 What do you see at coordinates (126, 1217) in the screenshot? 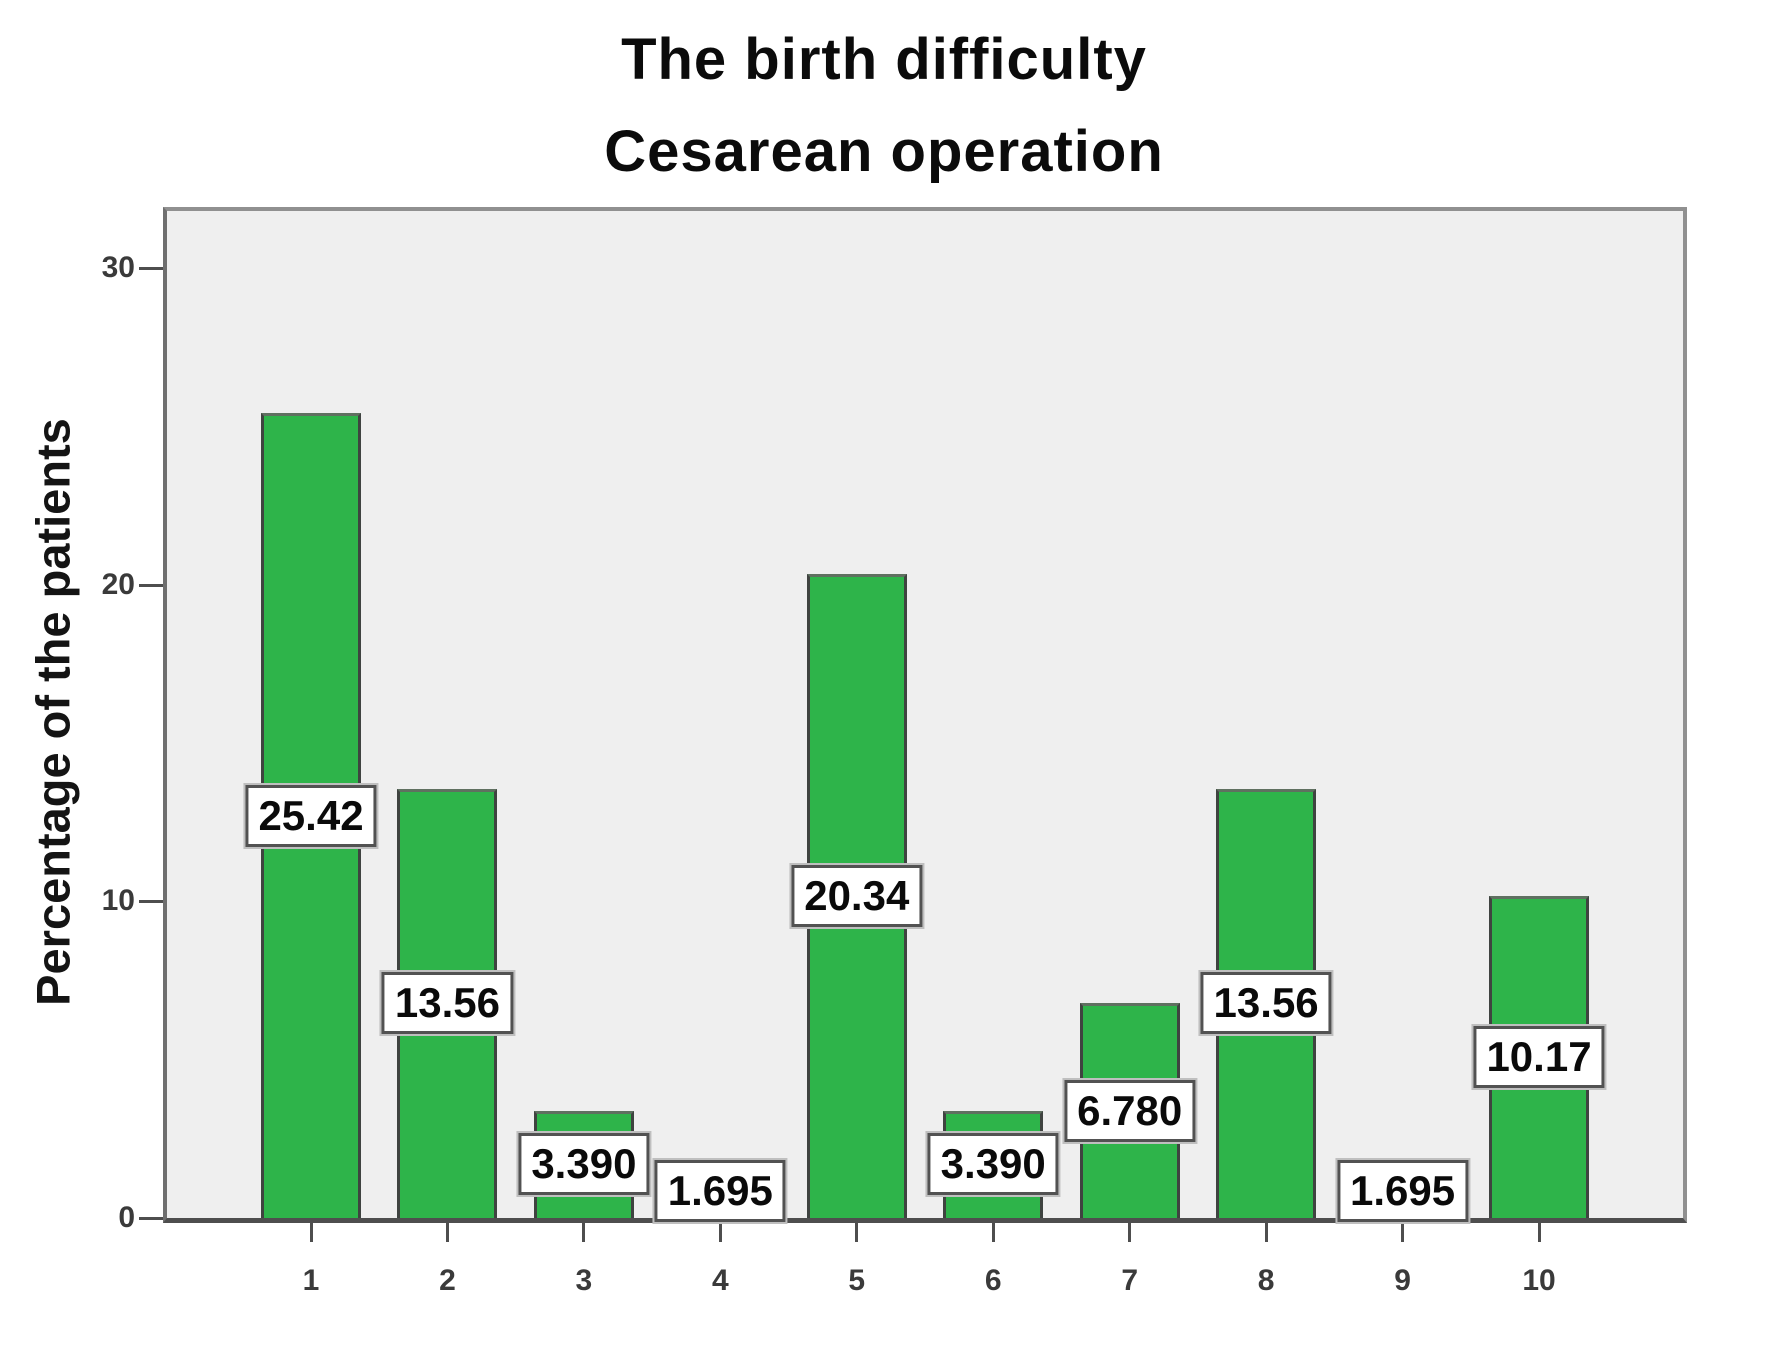
I see `y-tick-label: 0` at bounding box center [126, 1217].